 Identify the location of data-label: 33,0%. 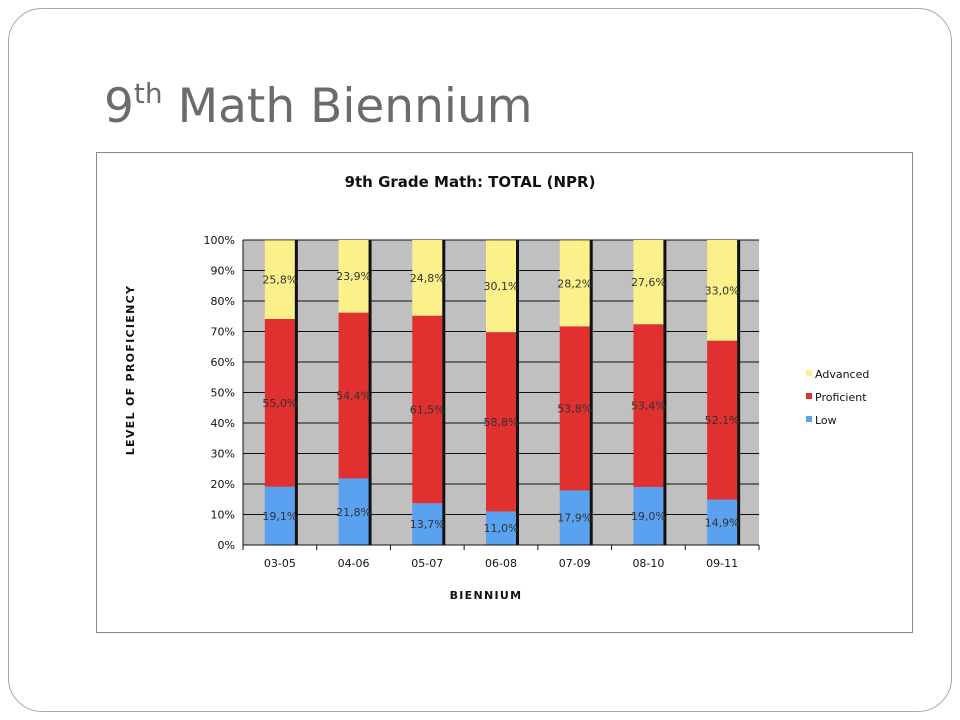
(722, 290).